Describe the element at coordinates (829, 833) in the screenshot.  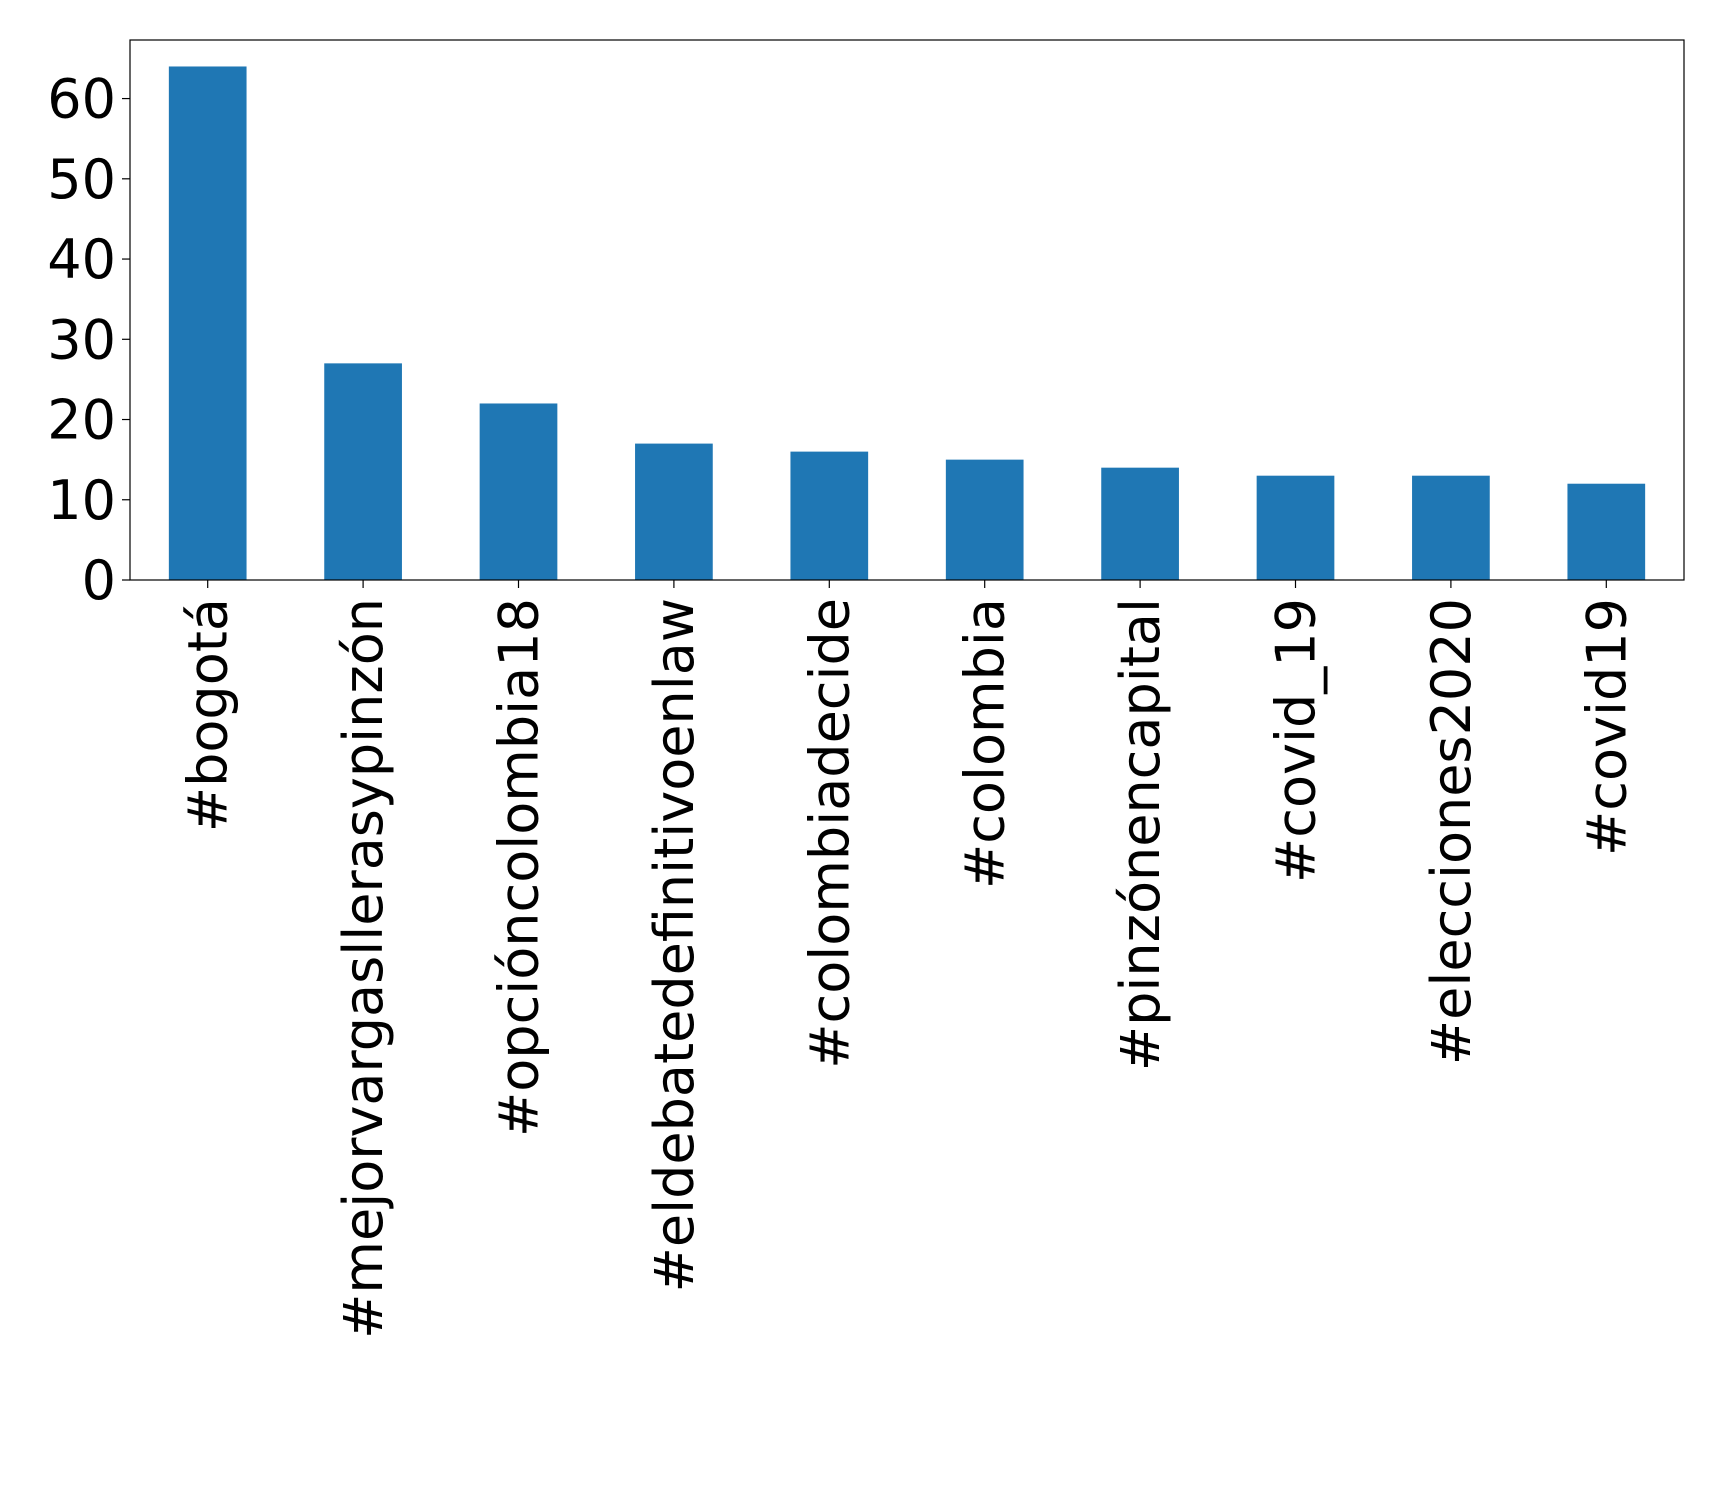
I see `x-tick-label: #colombiadecide` at that location.